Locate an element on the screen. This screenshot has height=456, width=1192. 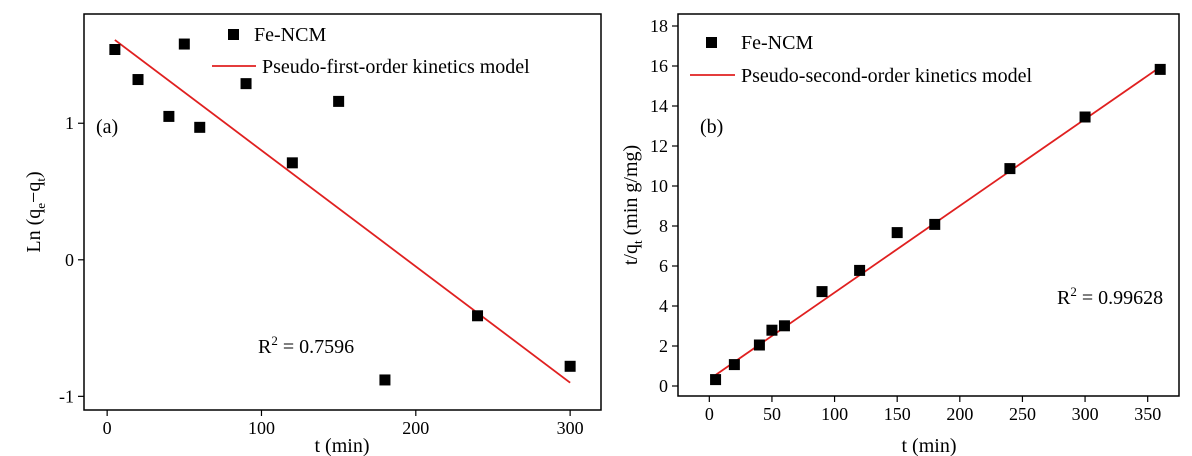
panel-a-legend-label-points: Fe-NCM is located at coordinates (290, 35).